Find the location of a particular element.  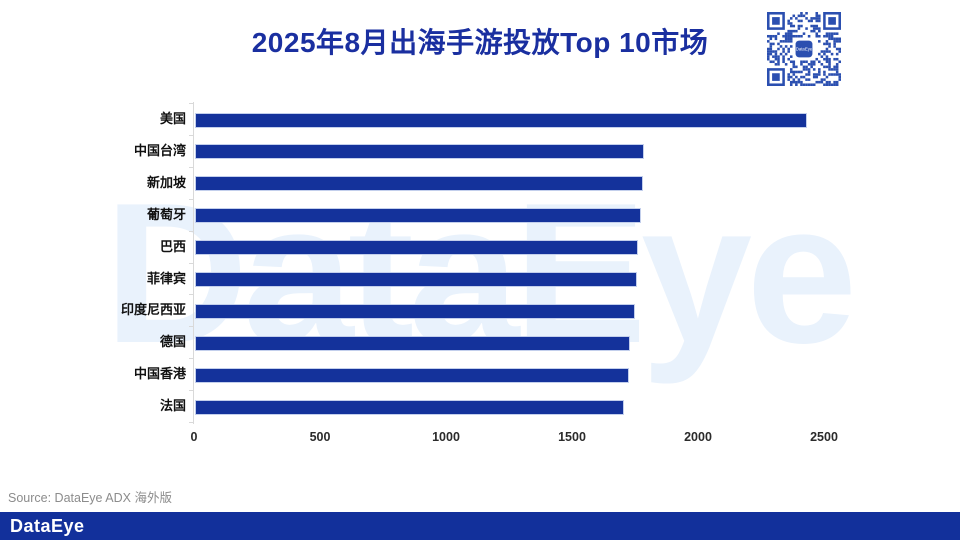

qr-code-icon: DataEye is located at coordinates (804, 49).